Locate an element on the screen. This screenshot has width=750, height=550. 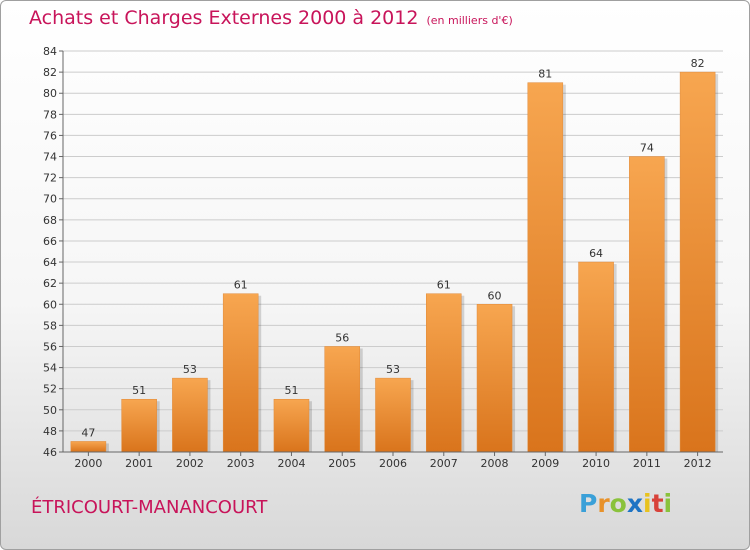
value-label-2009: 81 is located at coordinates (545, 74).